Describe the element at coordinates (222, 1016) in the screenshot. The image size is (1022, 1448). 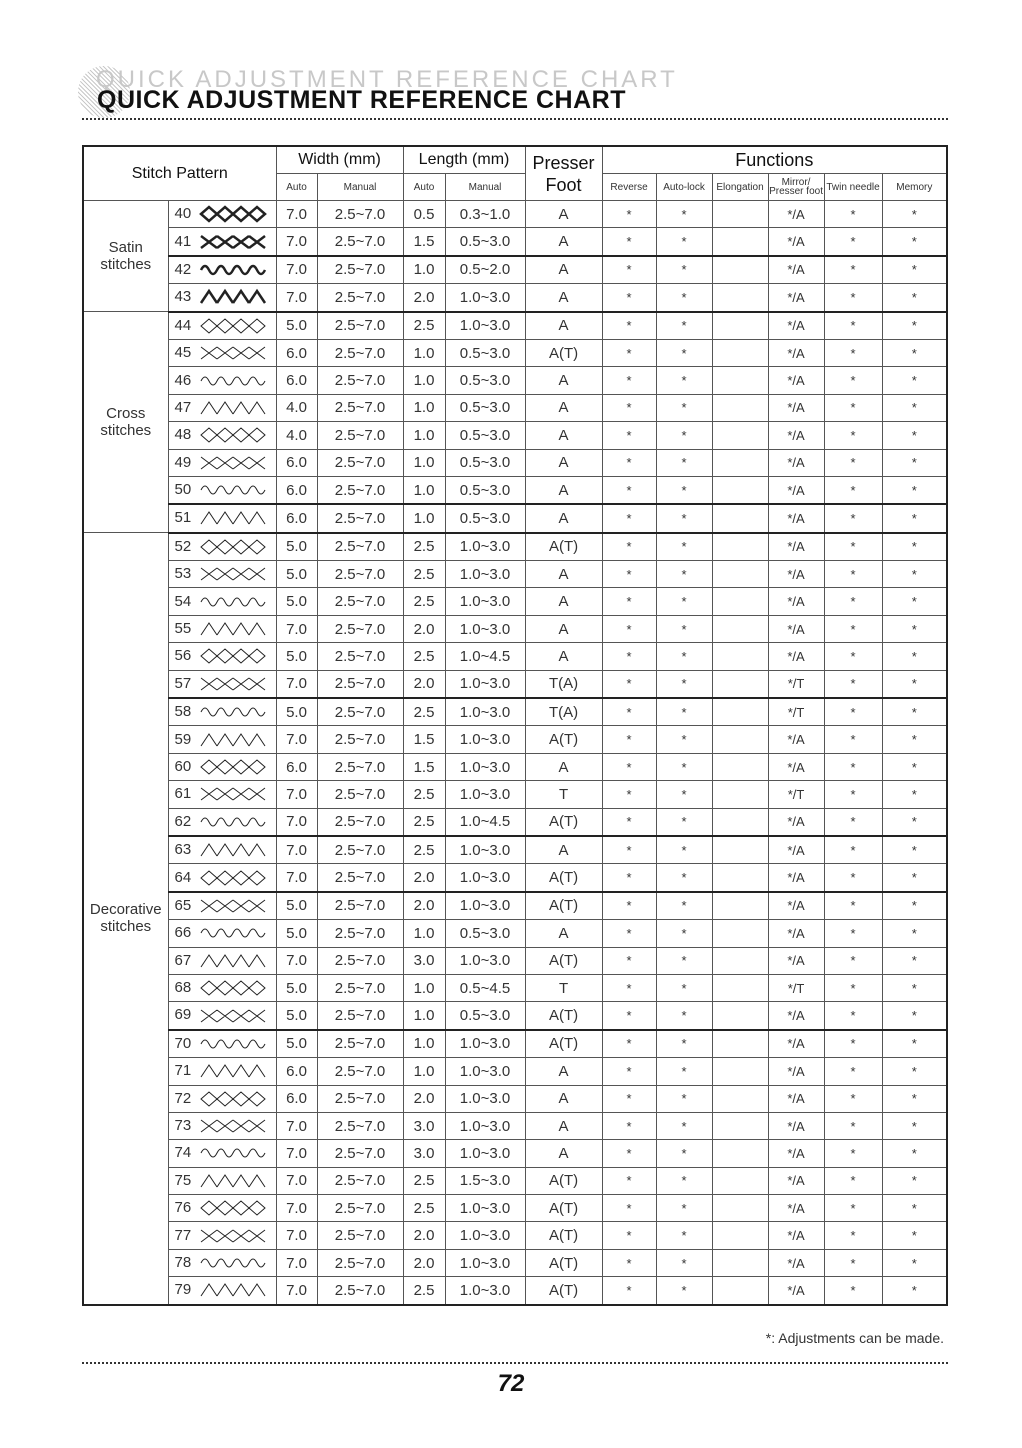
I see `stitch-pattern-cell: 69` at that location.